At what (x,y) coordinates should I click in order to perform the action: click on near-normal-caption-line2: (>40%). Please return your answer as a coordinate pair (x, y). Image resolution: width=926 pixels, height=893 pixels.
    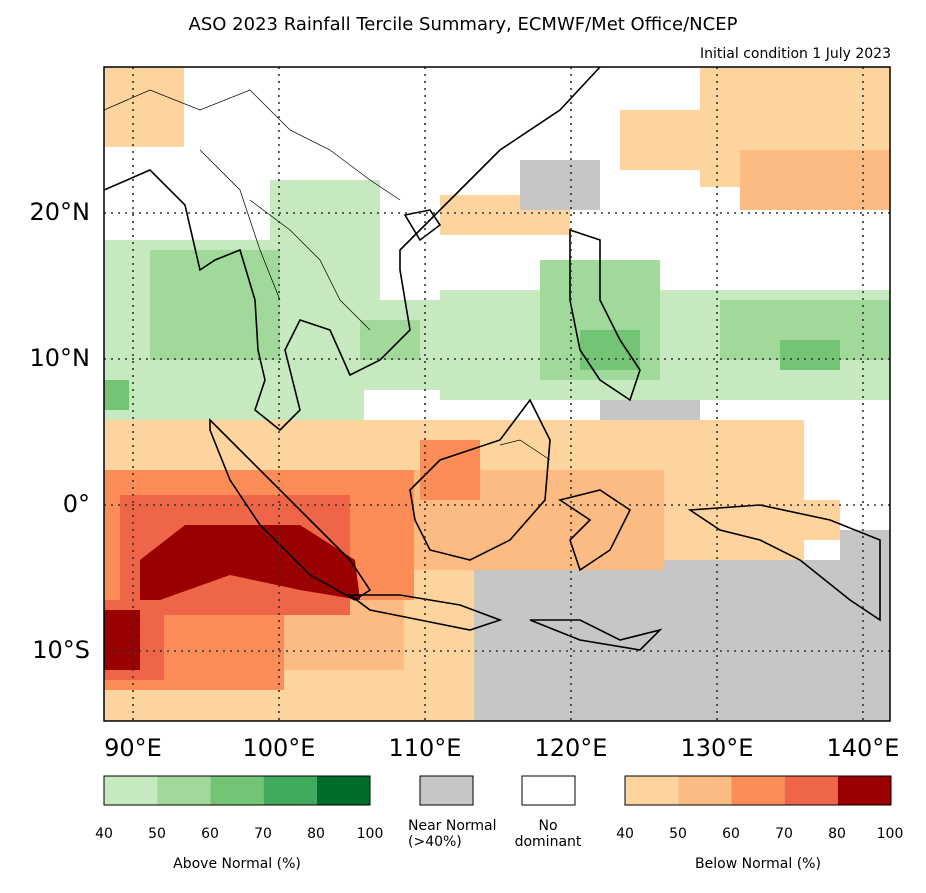
    Looking at the image, I should click on (435, 842).